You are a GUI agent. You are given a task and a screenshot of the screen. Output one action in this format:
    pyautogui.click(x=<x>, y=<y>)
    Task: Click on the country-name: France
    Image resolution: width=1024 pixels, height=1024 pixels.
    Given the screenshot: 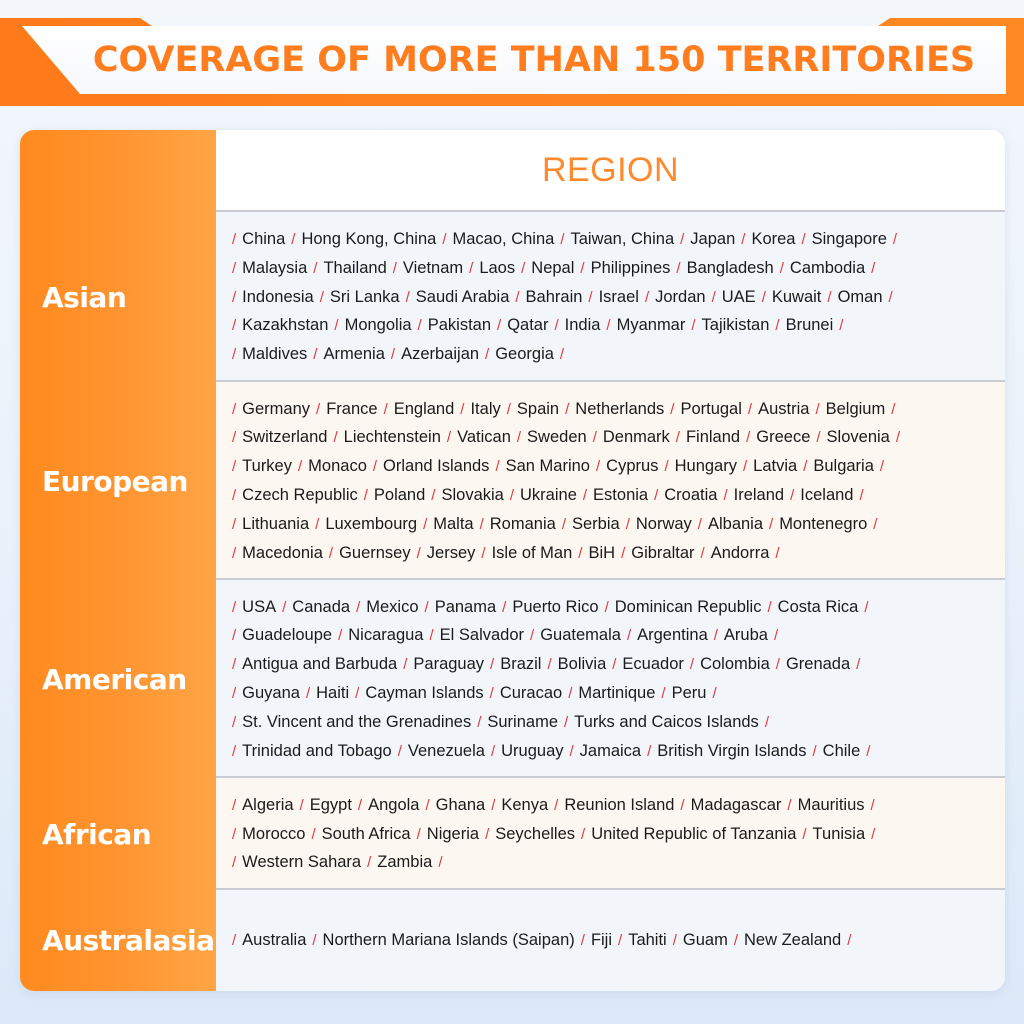 What is the action you would take?
    pyautogui.click(x=352, y=408)
    